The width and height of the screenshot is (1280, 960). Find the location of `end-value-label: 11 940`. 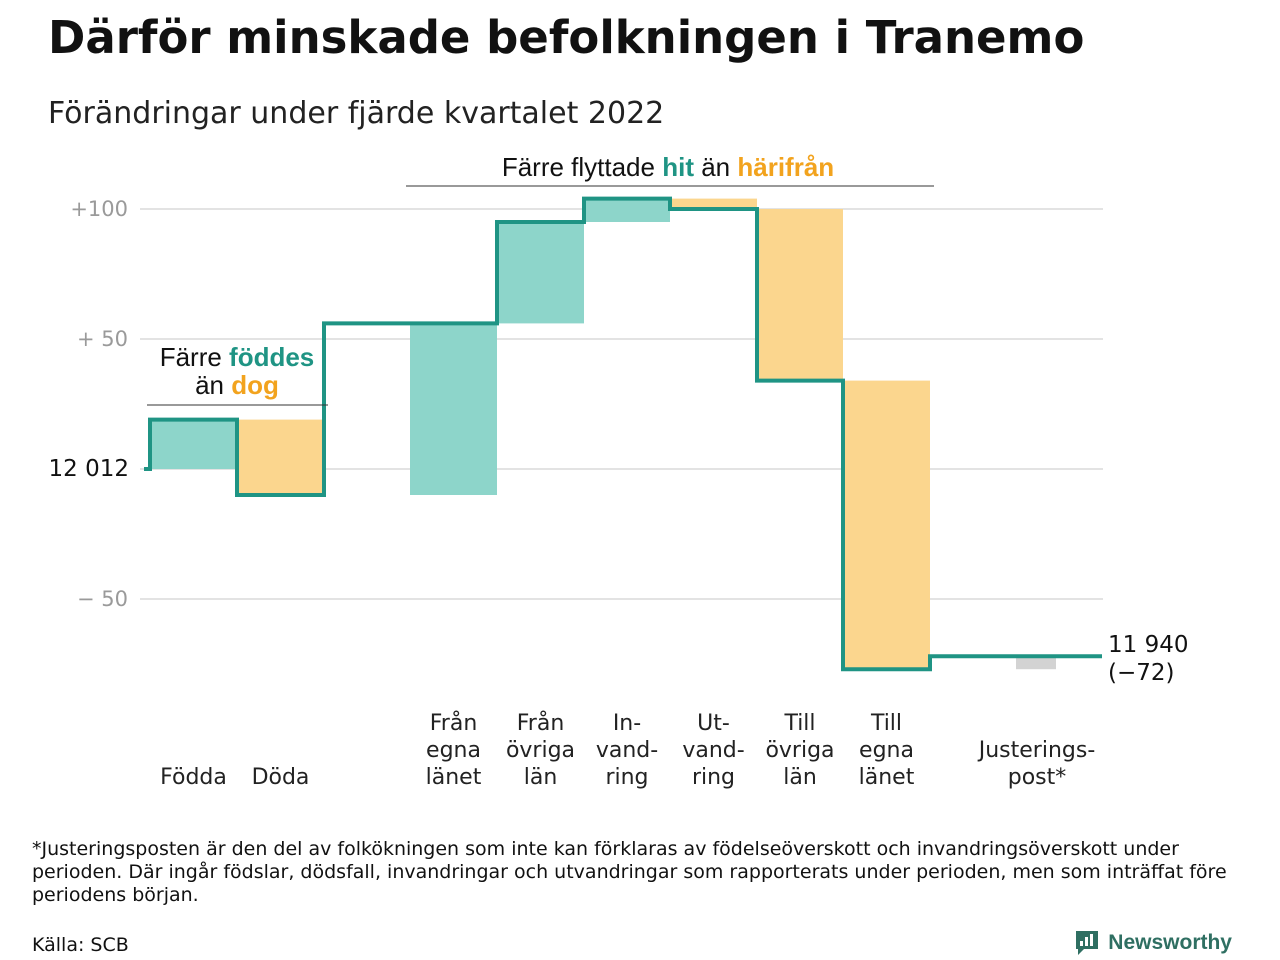

end-value-label: 11 940 is located at coordinates (1148, 645).